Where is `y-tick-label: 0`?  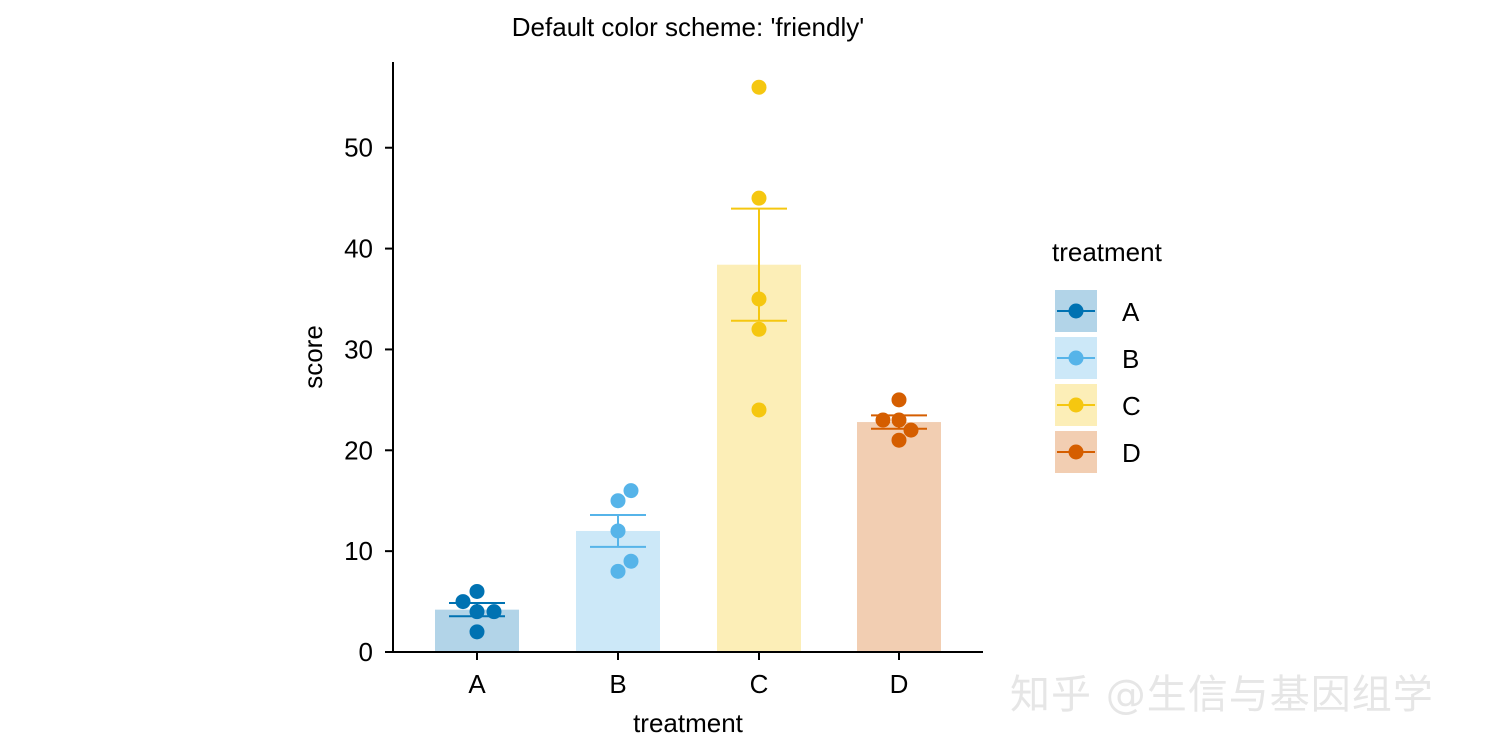 y-tick-label: 0 is located at coordinates (366, 652).